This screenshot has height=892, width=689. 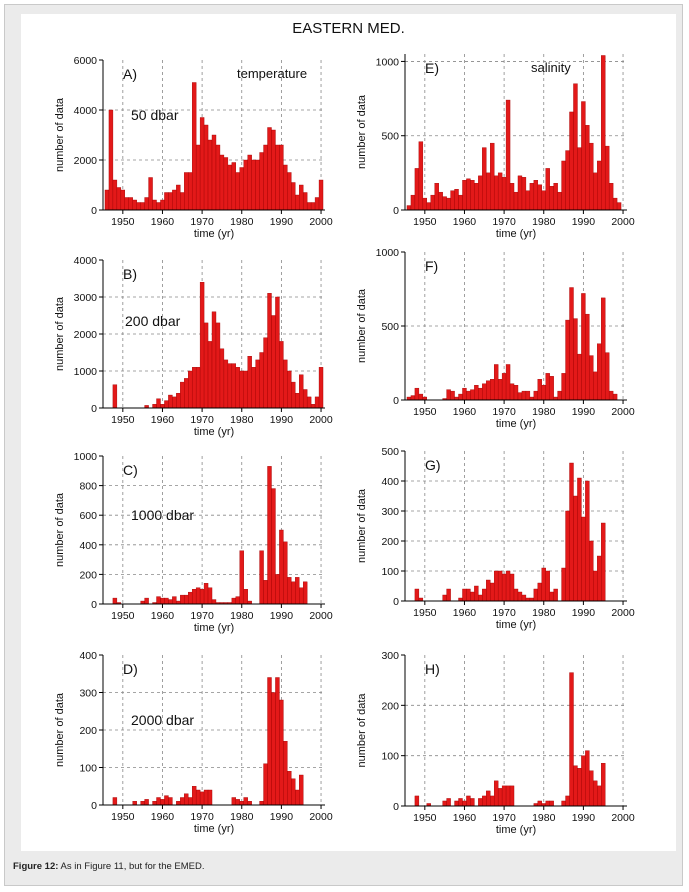 What do you see at coordinates (94, 605) in the screenshot?
I see `y-tick-label: 0` at bounding box center [94, 605].